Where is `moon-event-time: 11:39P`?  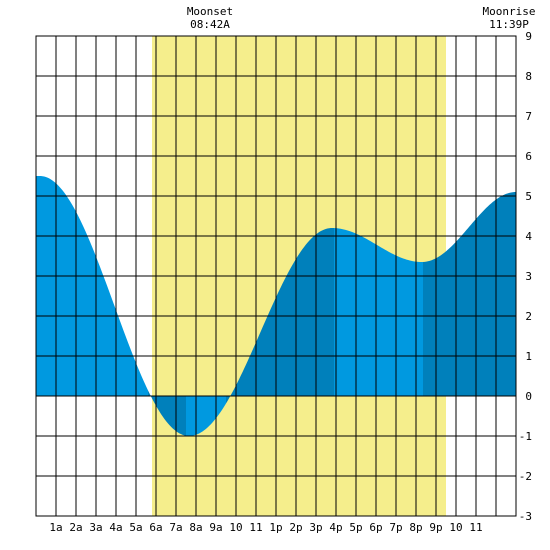 moon-event-time: 11:39P is located at coordinates (509, 24).